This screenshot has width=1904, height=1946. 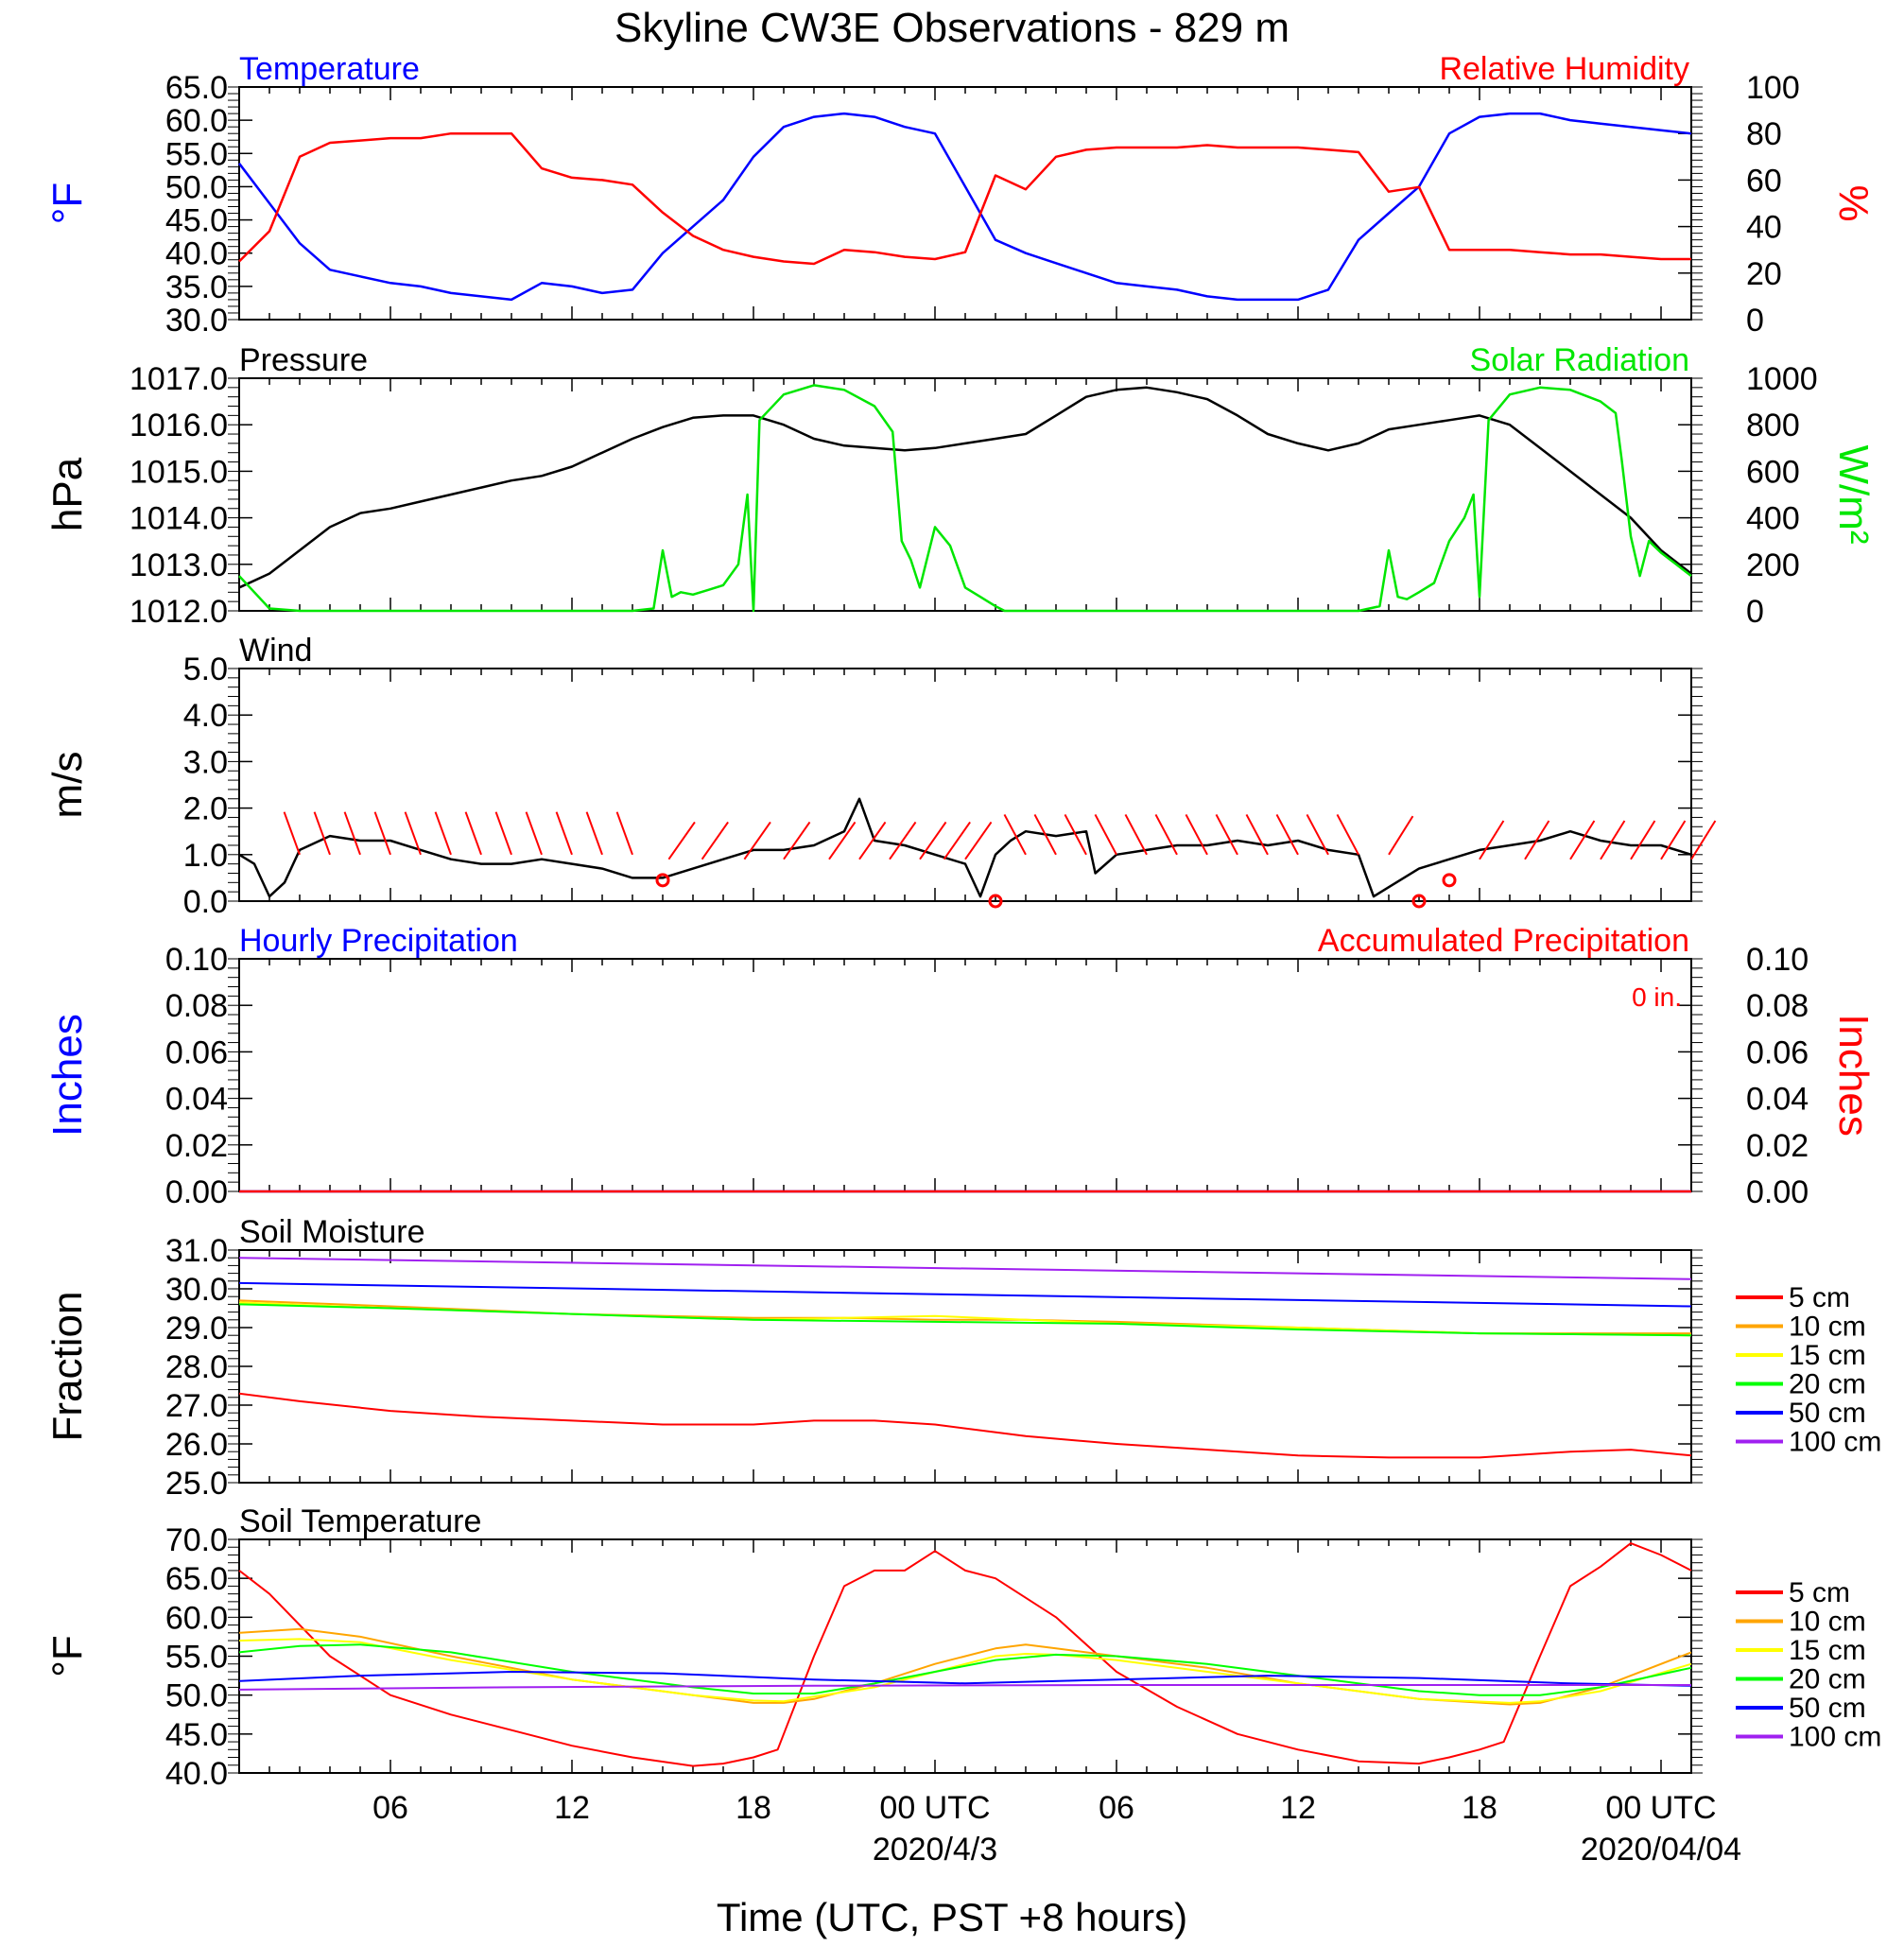 I want to click on y-tick-label-left: 4.0, so click(x=205, y=716).